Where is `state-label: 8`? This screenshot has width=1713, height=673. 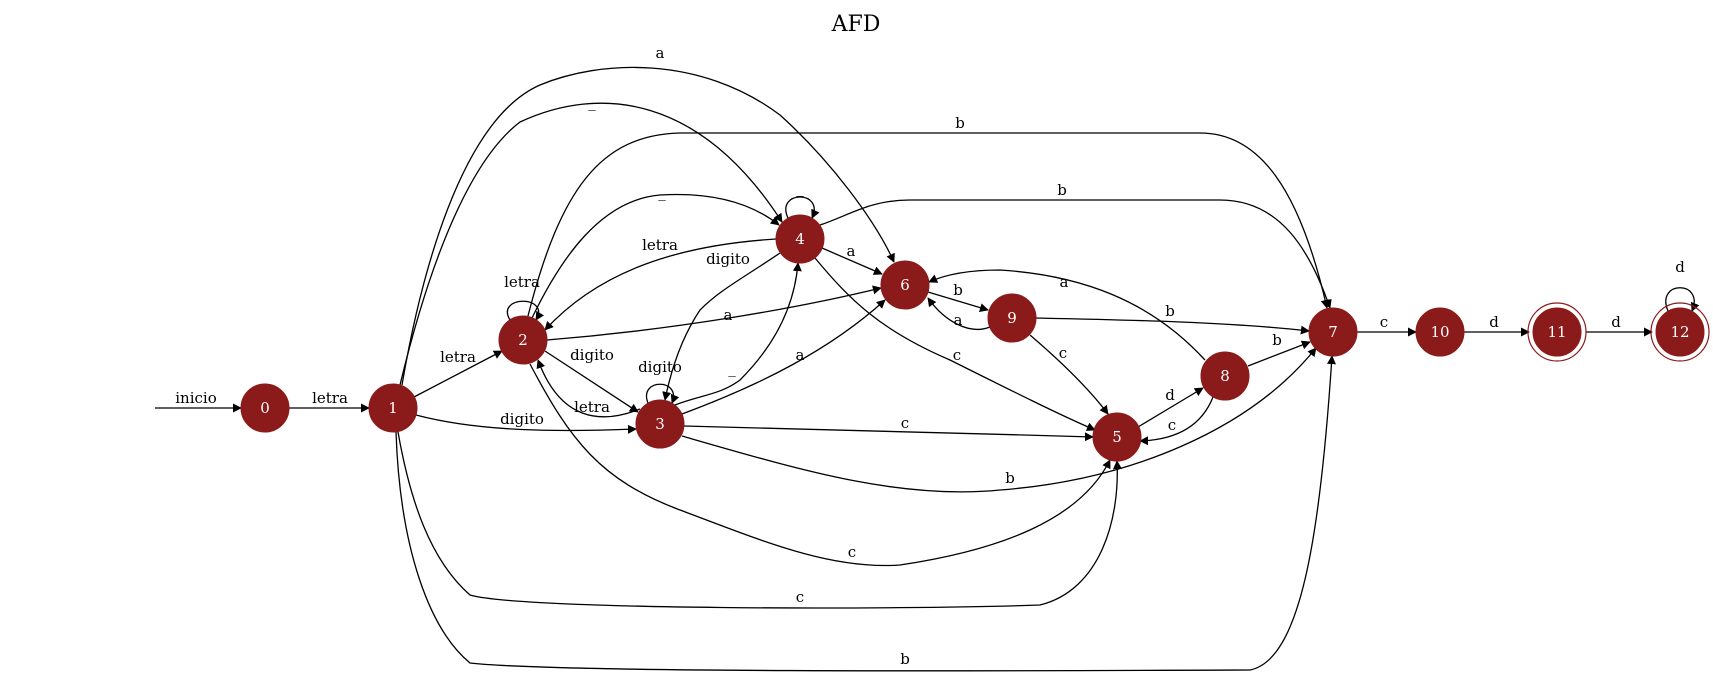 state-label: 8 is located at coordinates (1225, 376).